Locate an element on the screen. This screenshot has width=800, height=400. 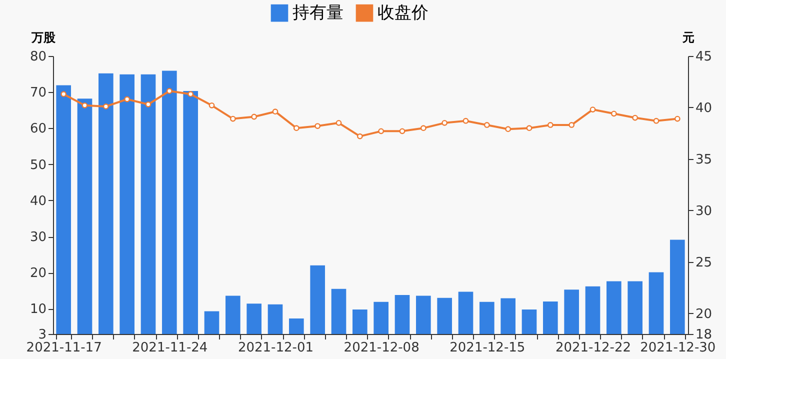
x-tick-label: 2021-12-01 is located at coordinates (276, 348).